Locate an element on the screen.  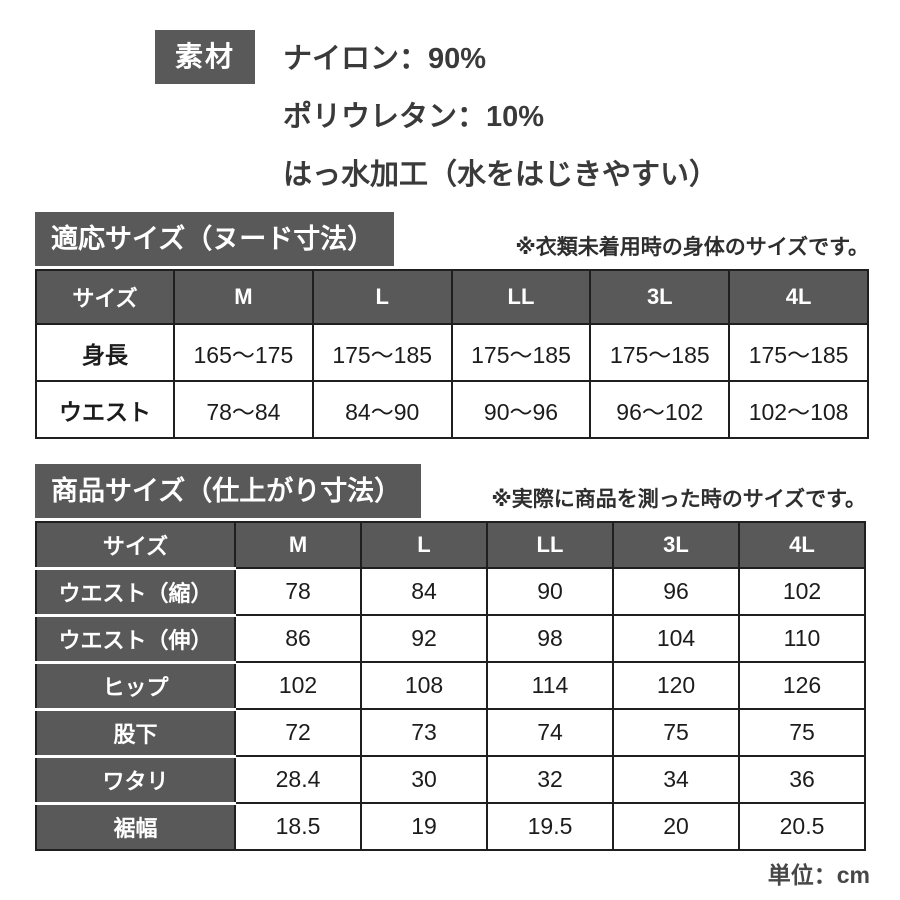
size-value: 74 is located at coordinates (550, 732).